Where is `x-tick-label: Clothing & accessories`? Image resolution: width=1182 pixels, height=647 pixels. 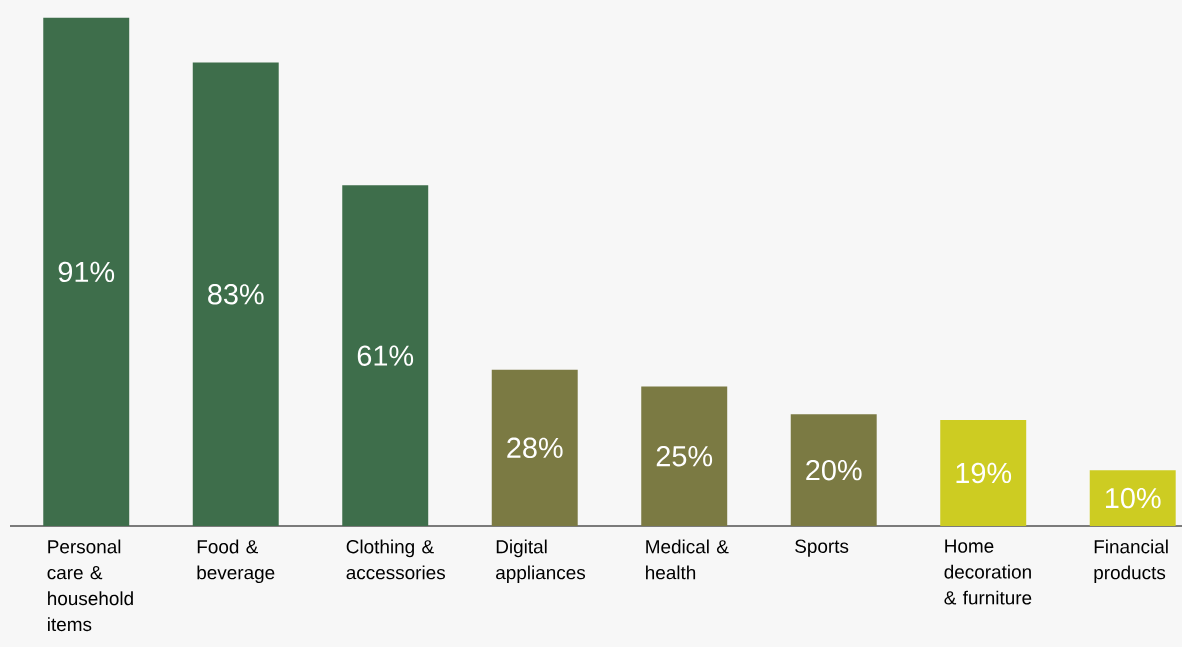 x-tick-label: Clothing & accessories is located at coordinates (395, 559).